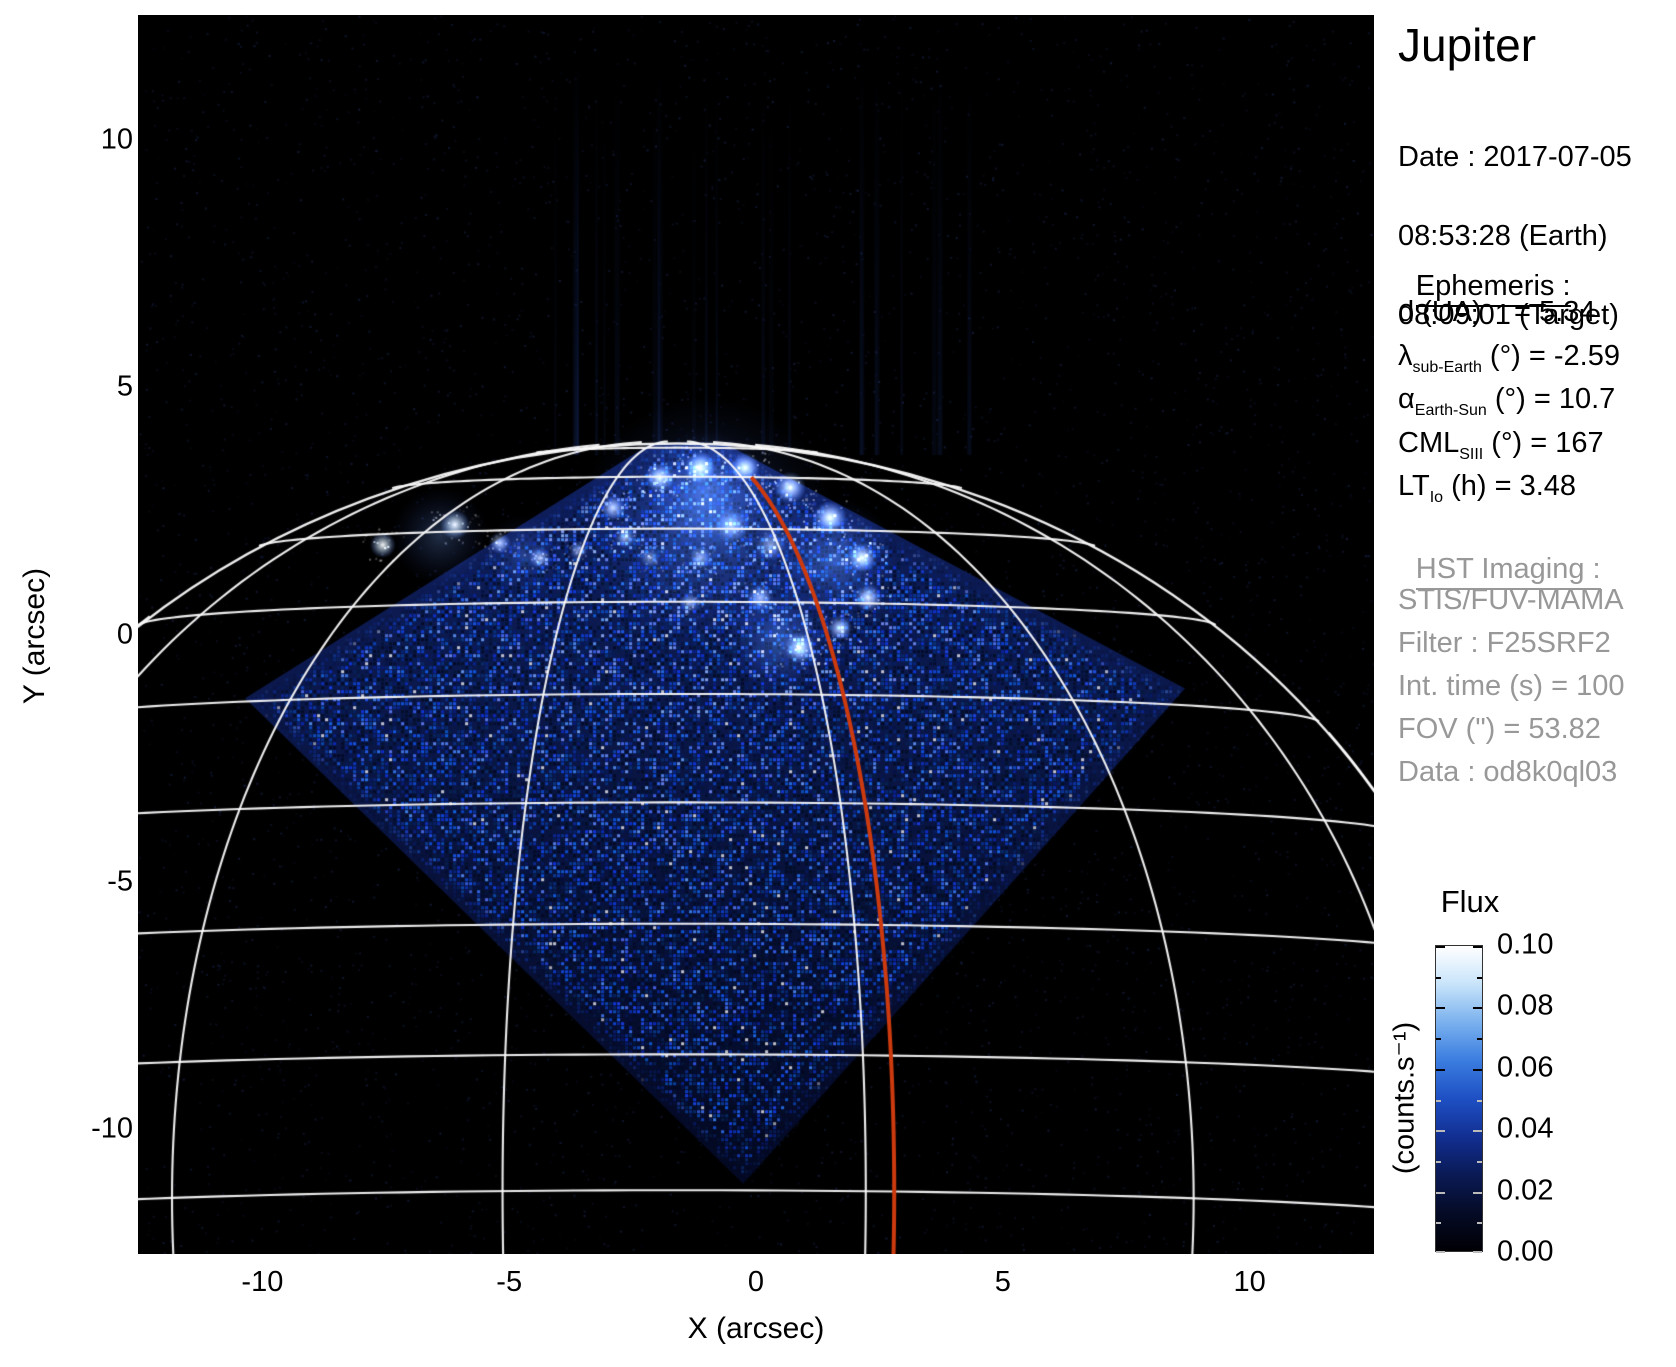 This screenshot has width=1676, height=1367. Describe the element at coordinates (1497, 312) in the screenshot. I see `ephemeris-row: d (UA) = 5.34` at that location.